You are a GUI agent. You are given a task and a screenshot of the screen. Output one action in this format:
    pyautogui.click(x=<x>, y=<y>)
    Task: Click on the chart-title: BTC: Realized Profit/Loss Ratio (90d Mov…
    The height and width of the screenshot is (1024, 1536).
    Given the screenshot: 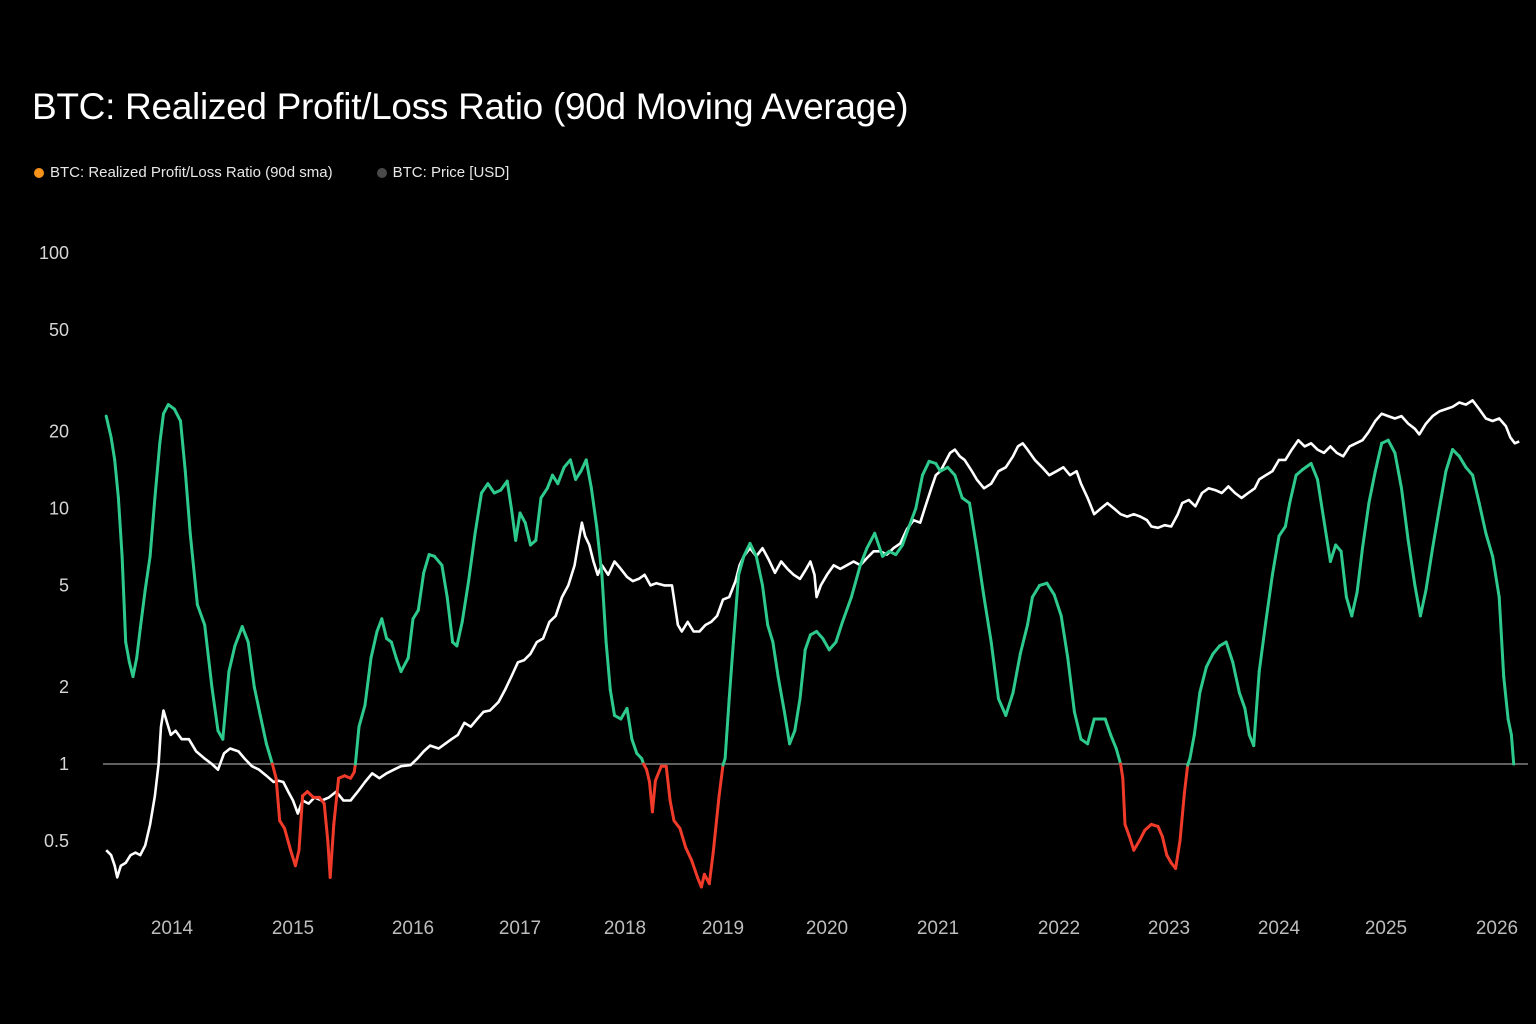 What is the action you would take?
    pyautogui.click(x=470, y=106)
    